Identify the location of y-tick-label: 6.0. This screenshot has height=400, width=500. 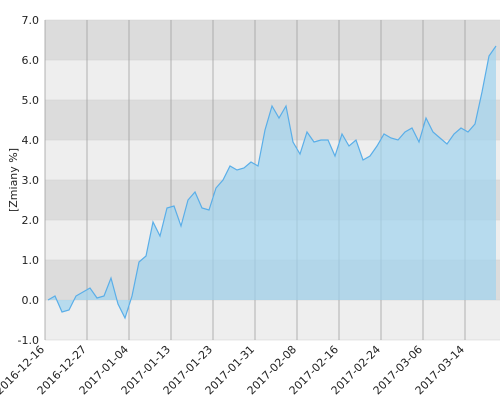
(31, 60).